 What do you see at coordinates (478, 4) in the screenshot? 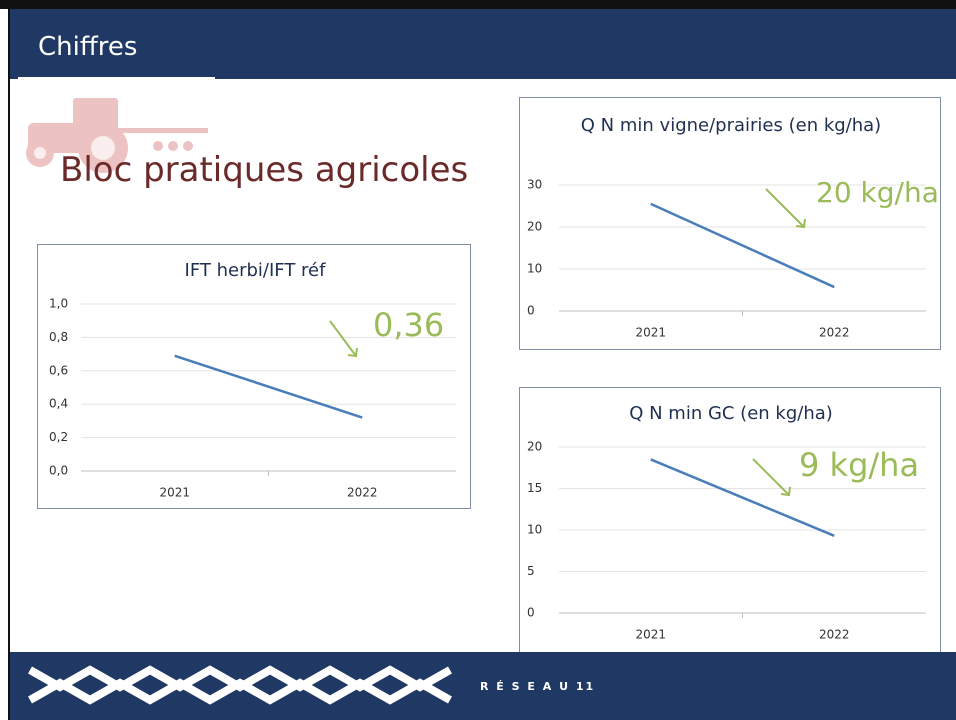
I see `top-border` at bounding box center [478, 4].